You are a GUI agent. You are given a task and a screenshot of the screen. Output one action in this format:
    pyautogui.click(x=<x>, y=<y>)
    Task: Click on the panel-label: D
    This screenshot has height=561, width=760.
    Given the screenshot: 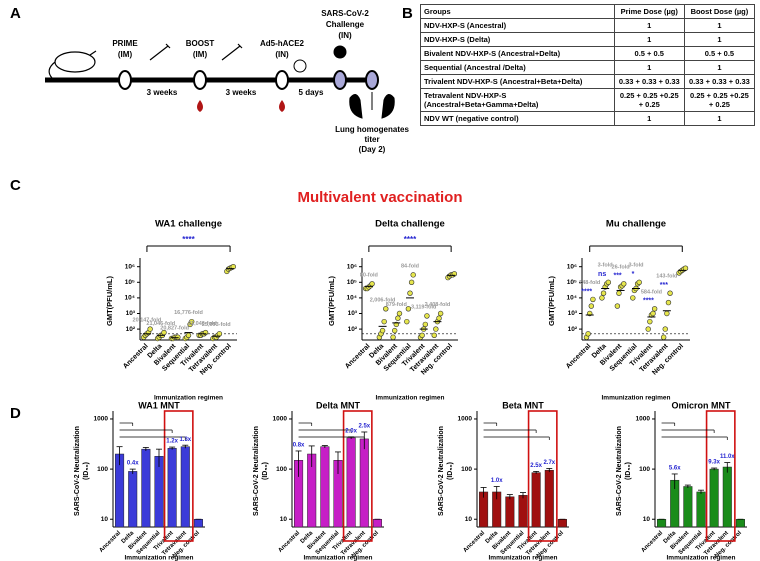 What is the action you would take?
    pyautogui.click(x=15, y=413)
    